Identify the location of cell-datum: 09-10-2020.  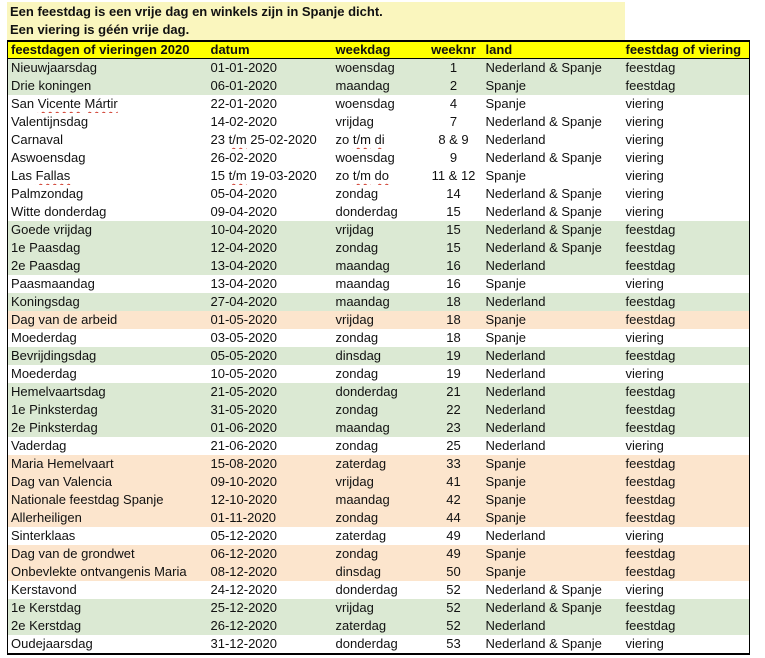
(244, 481).